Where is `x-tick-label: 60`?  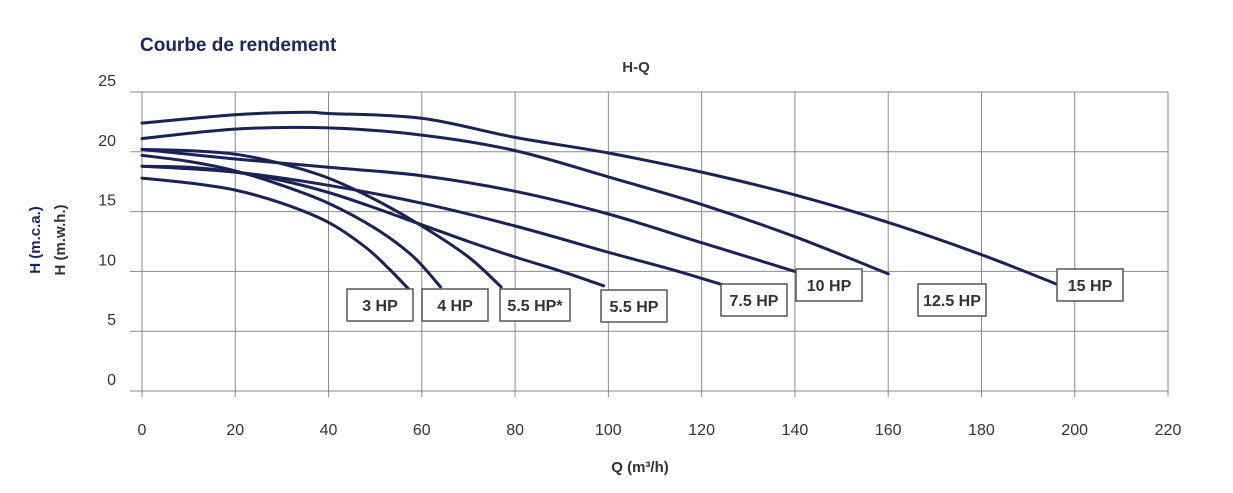 x-tick-label: 60 is located at coordinates (422, 430).